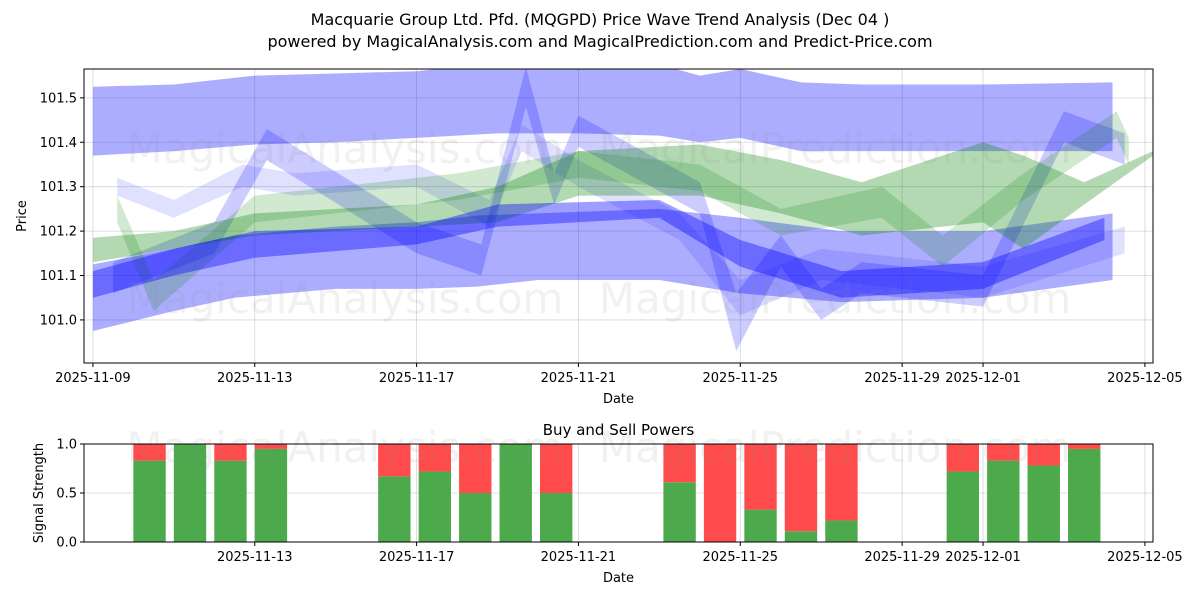  I want to click on y-tick-label: 101.1, so click(58, 276).